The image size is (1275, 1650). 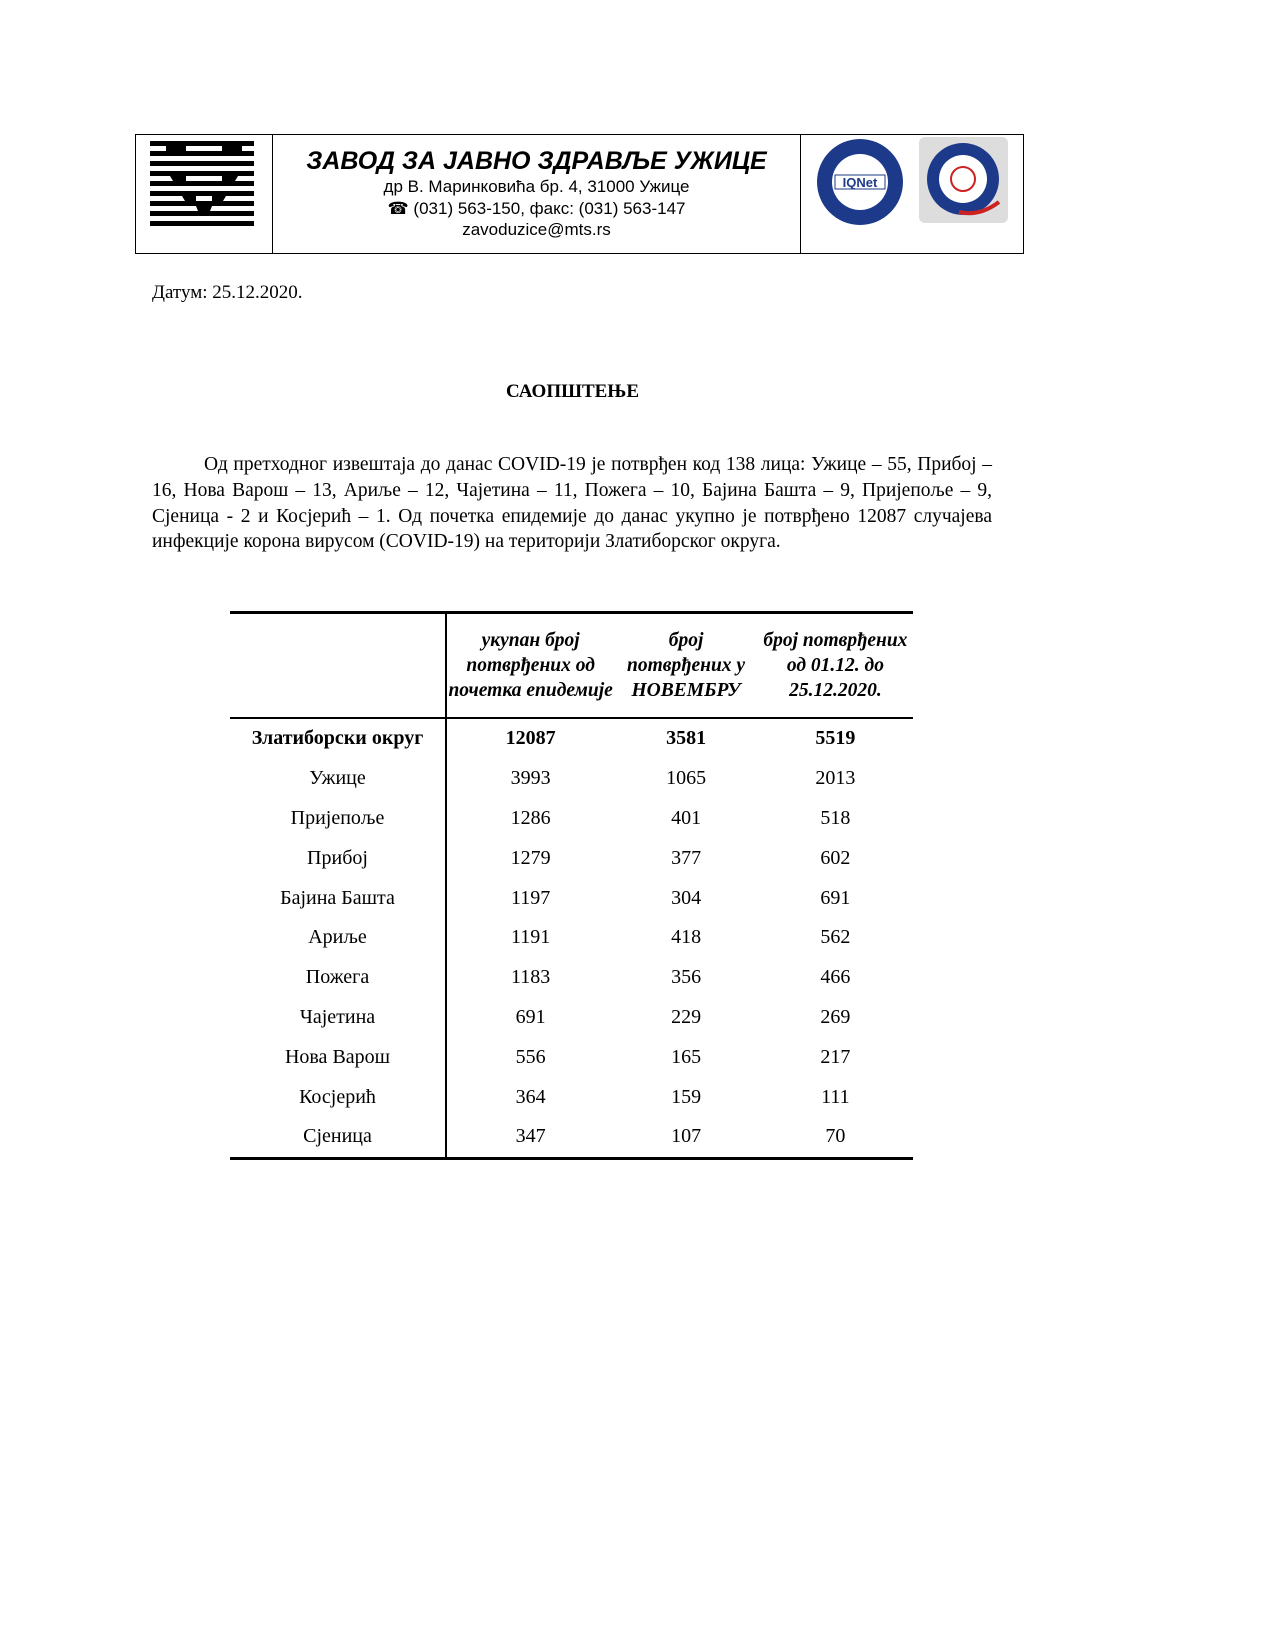 What do you see at coordinates (686, 857) in the screenshot?
I see `count-cell: 377` at bounding box center [686, 857].